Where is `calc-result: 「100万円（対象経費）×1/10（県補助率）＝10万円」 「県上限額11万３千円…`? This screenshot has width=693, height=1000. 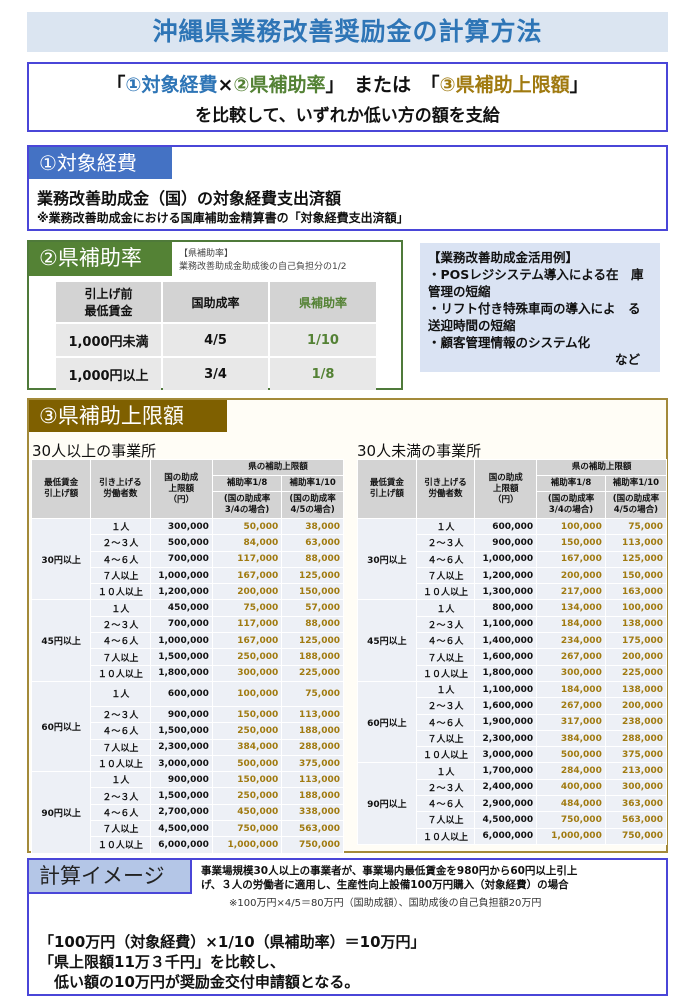
calc-result: 「100万円（対象経費）×1/10（県補助率）＝10万円」 「県上限額11万３千円… is located at coordinates (232, 962).